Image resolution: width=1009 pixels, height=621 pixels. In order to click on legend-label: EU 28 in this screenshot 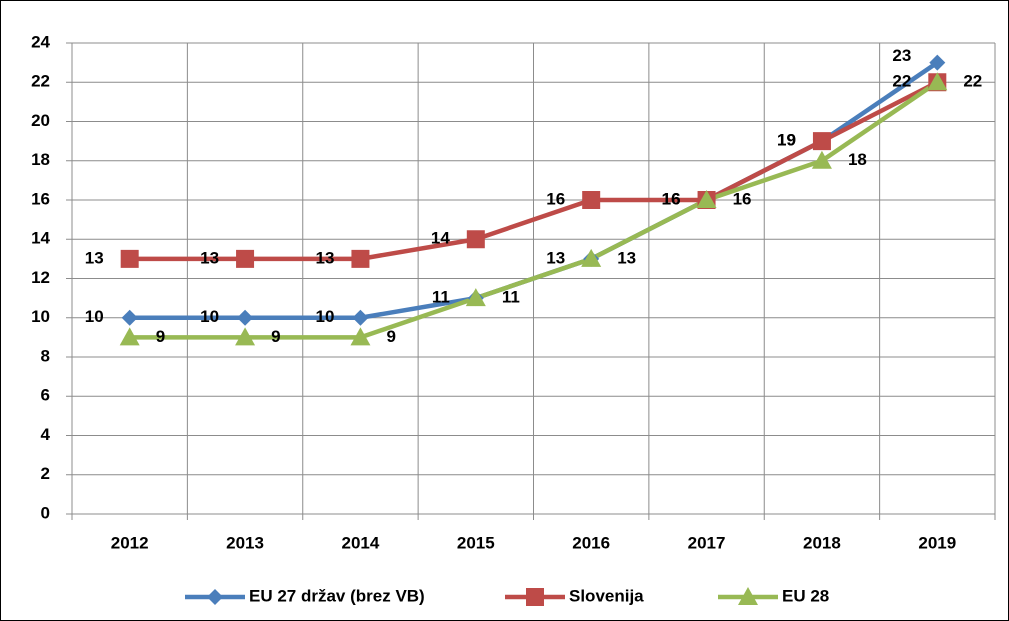, I will do `click(805, 595)`.